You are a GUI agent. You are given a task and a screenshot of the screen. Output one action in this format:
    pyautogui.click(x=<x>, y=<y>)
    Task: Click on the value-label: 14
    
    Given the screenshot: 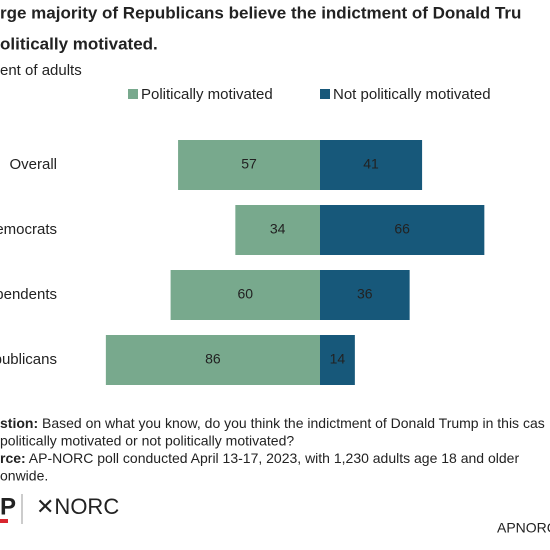 What is the action you would take?
    pyautogui.click(x=338, y=359)
    